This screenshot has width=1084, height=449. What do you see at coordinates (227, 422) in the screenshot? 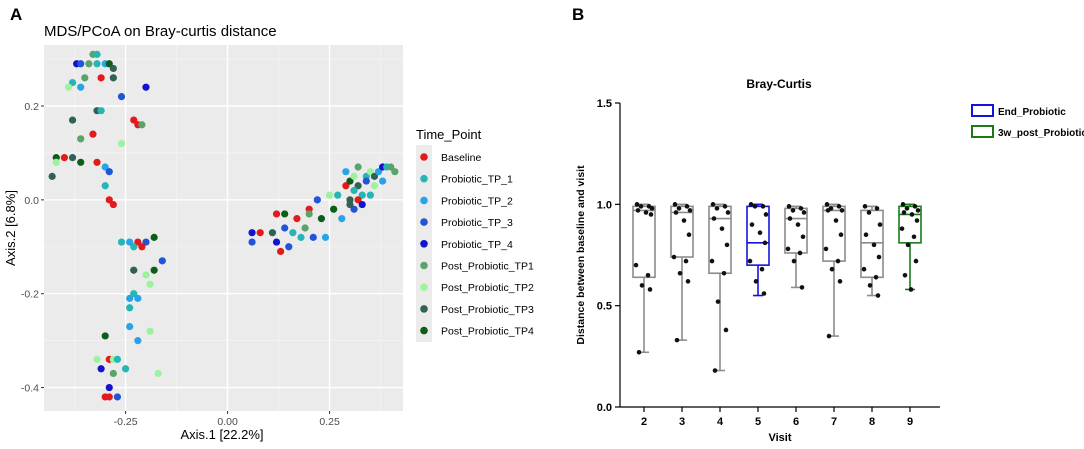
I see `pcoa-x-tick-label: 0.00` at bounding box center [227, 422].